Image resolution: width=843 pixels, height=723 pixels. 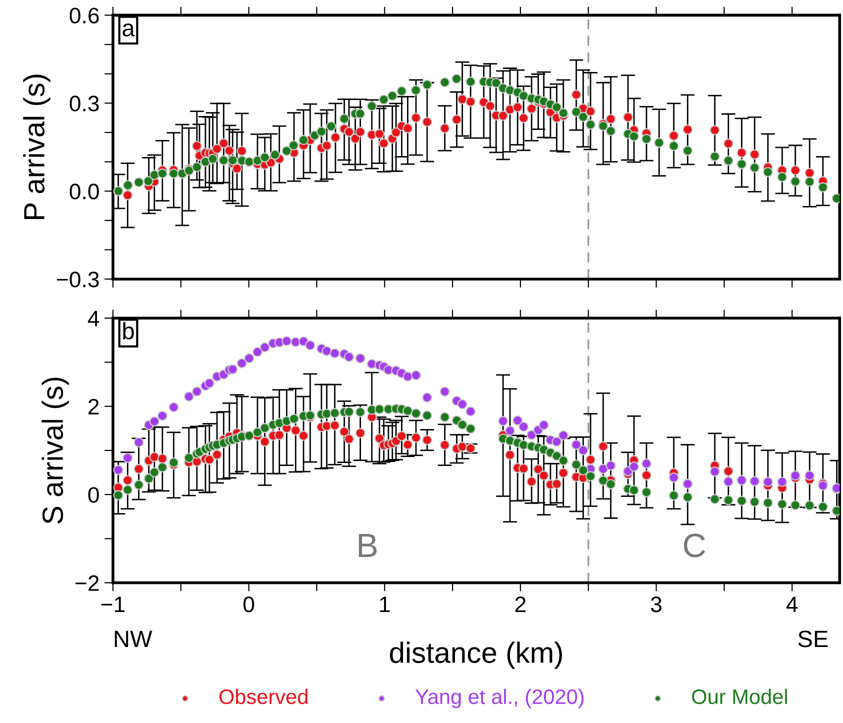 What do you see at coordinates (263, 696) in the screenshot?
I see `legend-label: Observed` at bounding box center [263, 696].